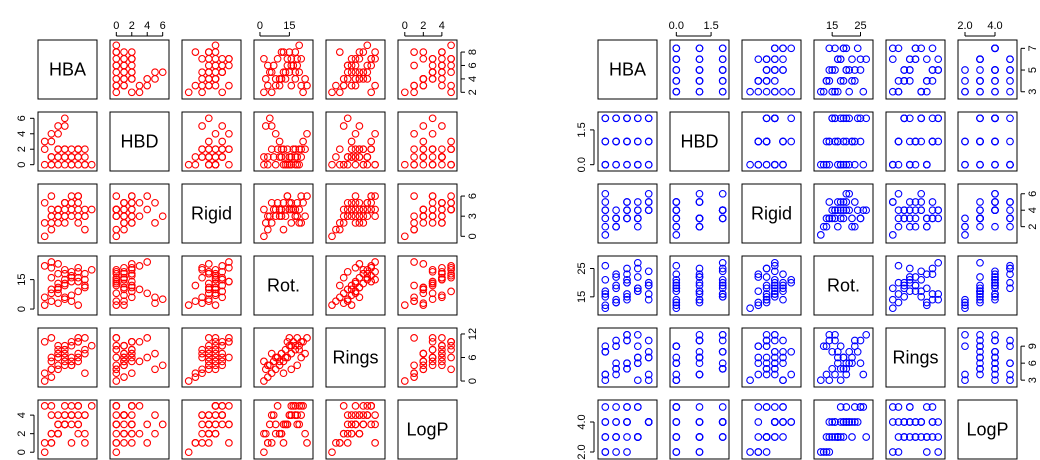 The image size is (1040, 460). I want to click on tick-label: 2, so click(22, 434).